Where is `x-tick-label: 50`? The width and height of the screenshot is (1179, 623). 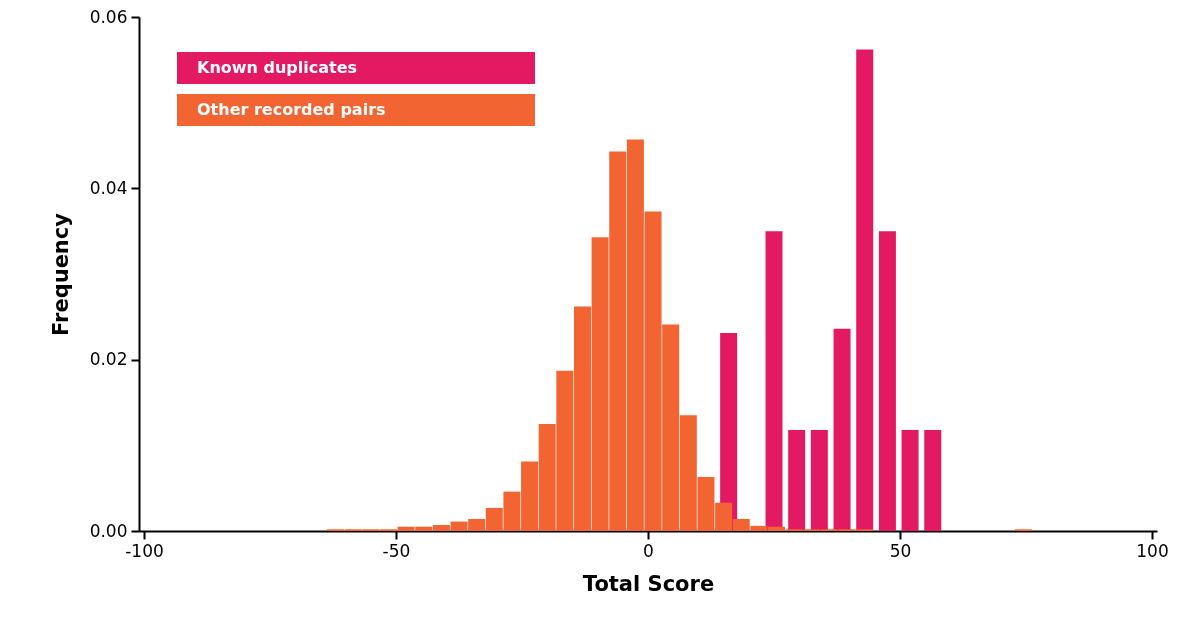
x-tick-label: 50 is located at coordinates (900, 550).